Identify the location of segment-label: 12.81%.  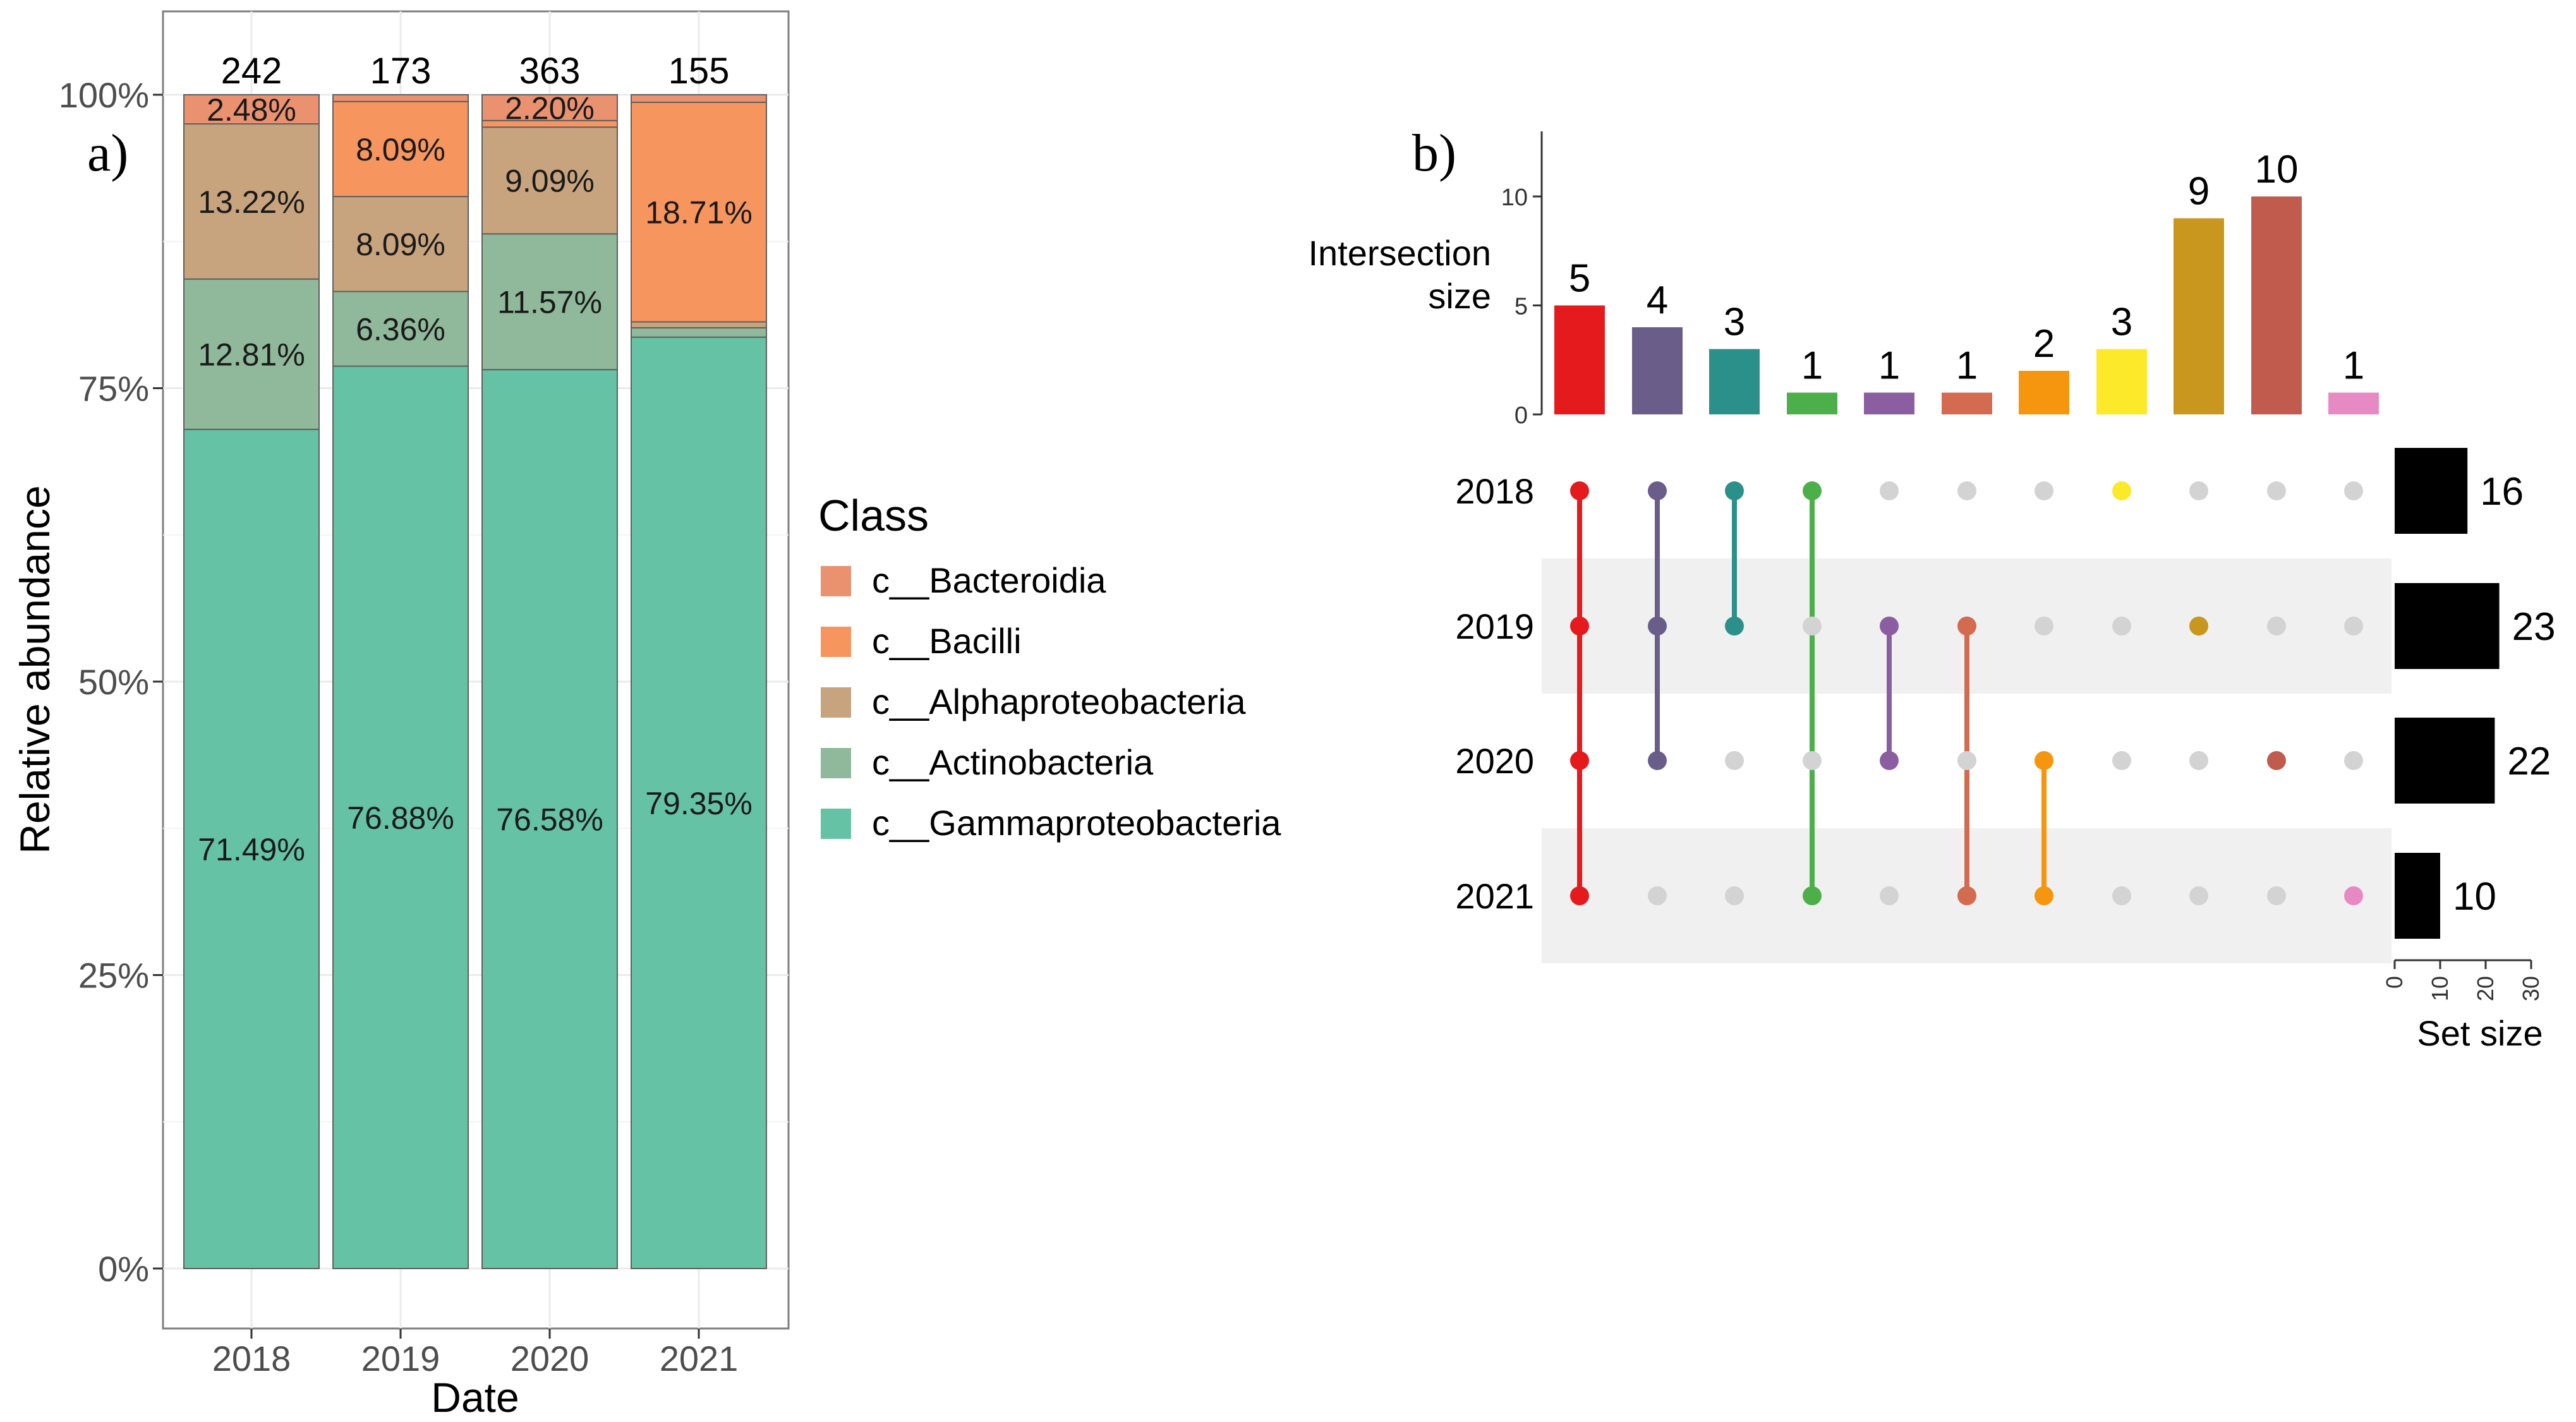
(251, 355).